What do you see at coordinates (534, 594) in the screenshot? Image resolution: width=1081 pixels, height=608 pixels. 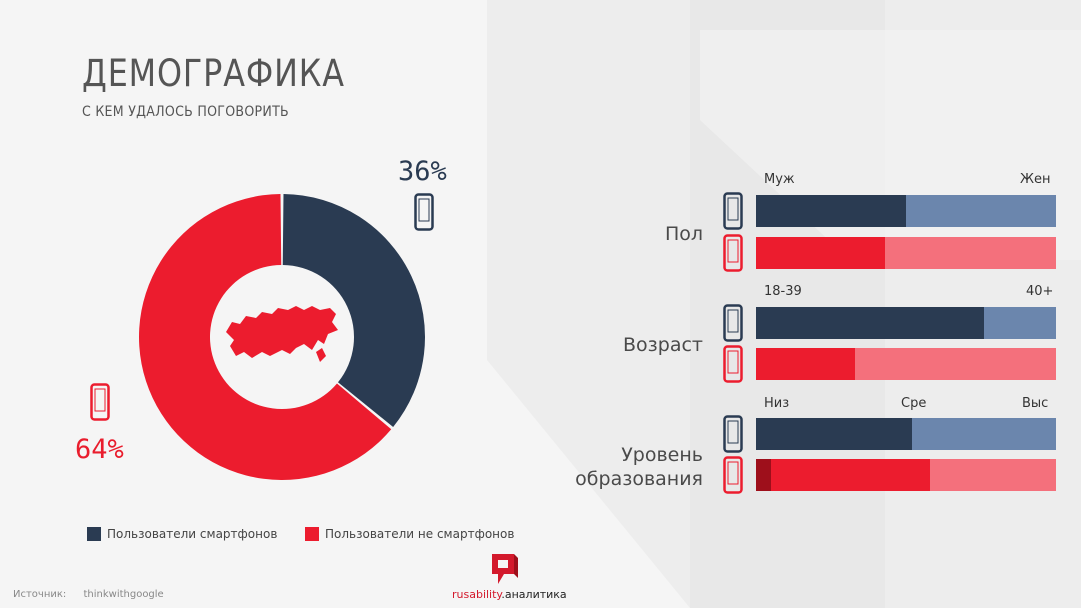 I see `brand-suffix: .аналитика` at bounding box center [534, 594].